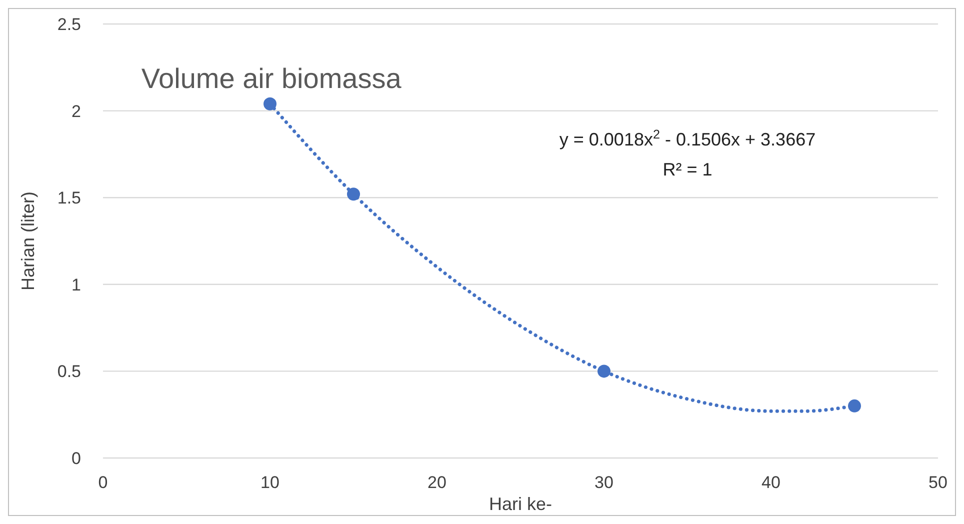  Describe the element at coordinates (938, 482) in the screenshot. I see `x-tick-label: 50` at that location.